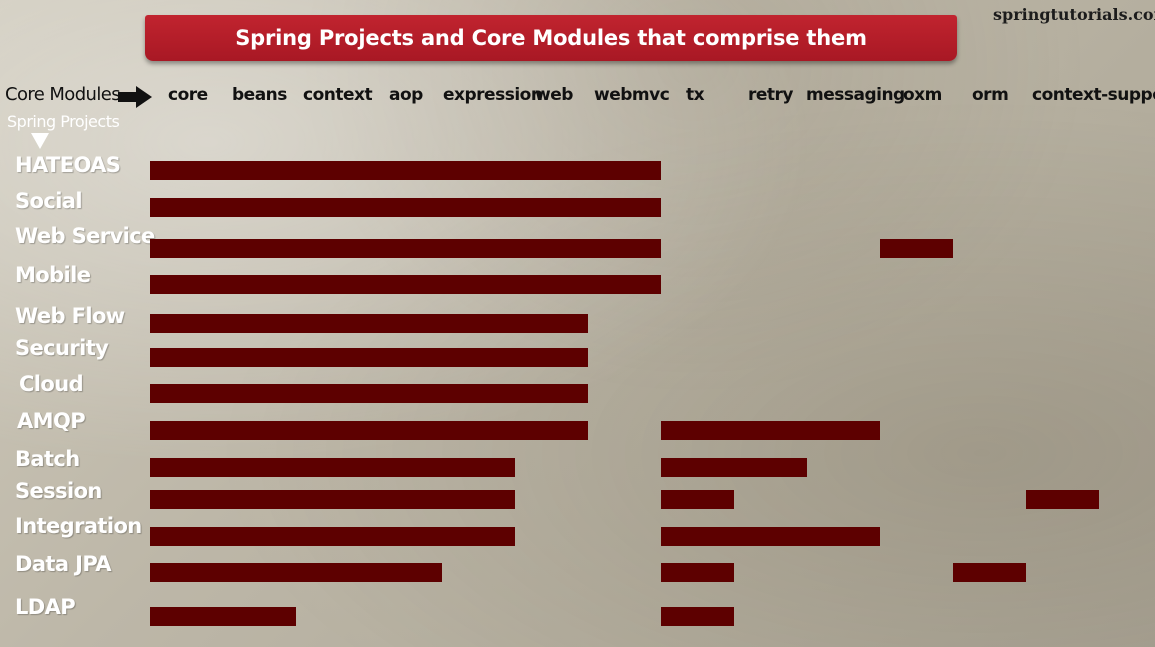 This screenshot has width=1155, height=647. Describe the element at coordinates (554, 95) in the screenshot. I see `module-label-web: web` at that location.